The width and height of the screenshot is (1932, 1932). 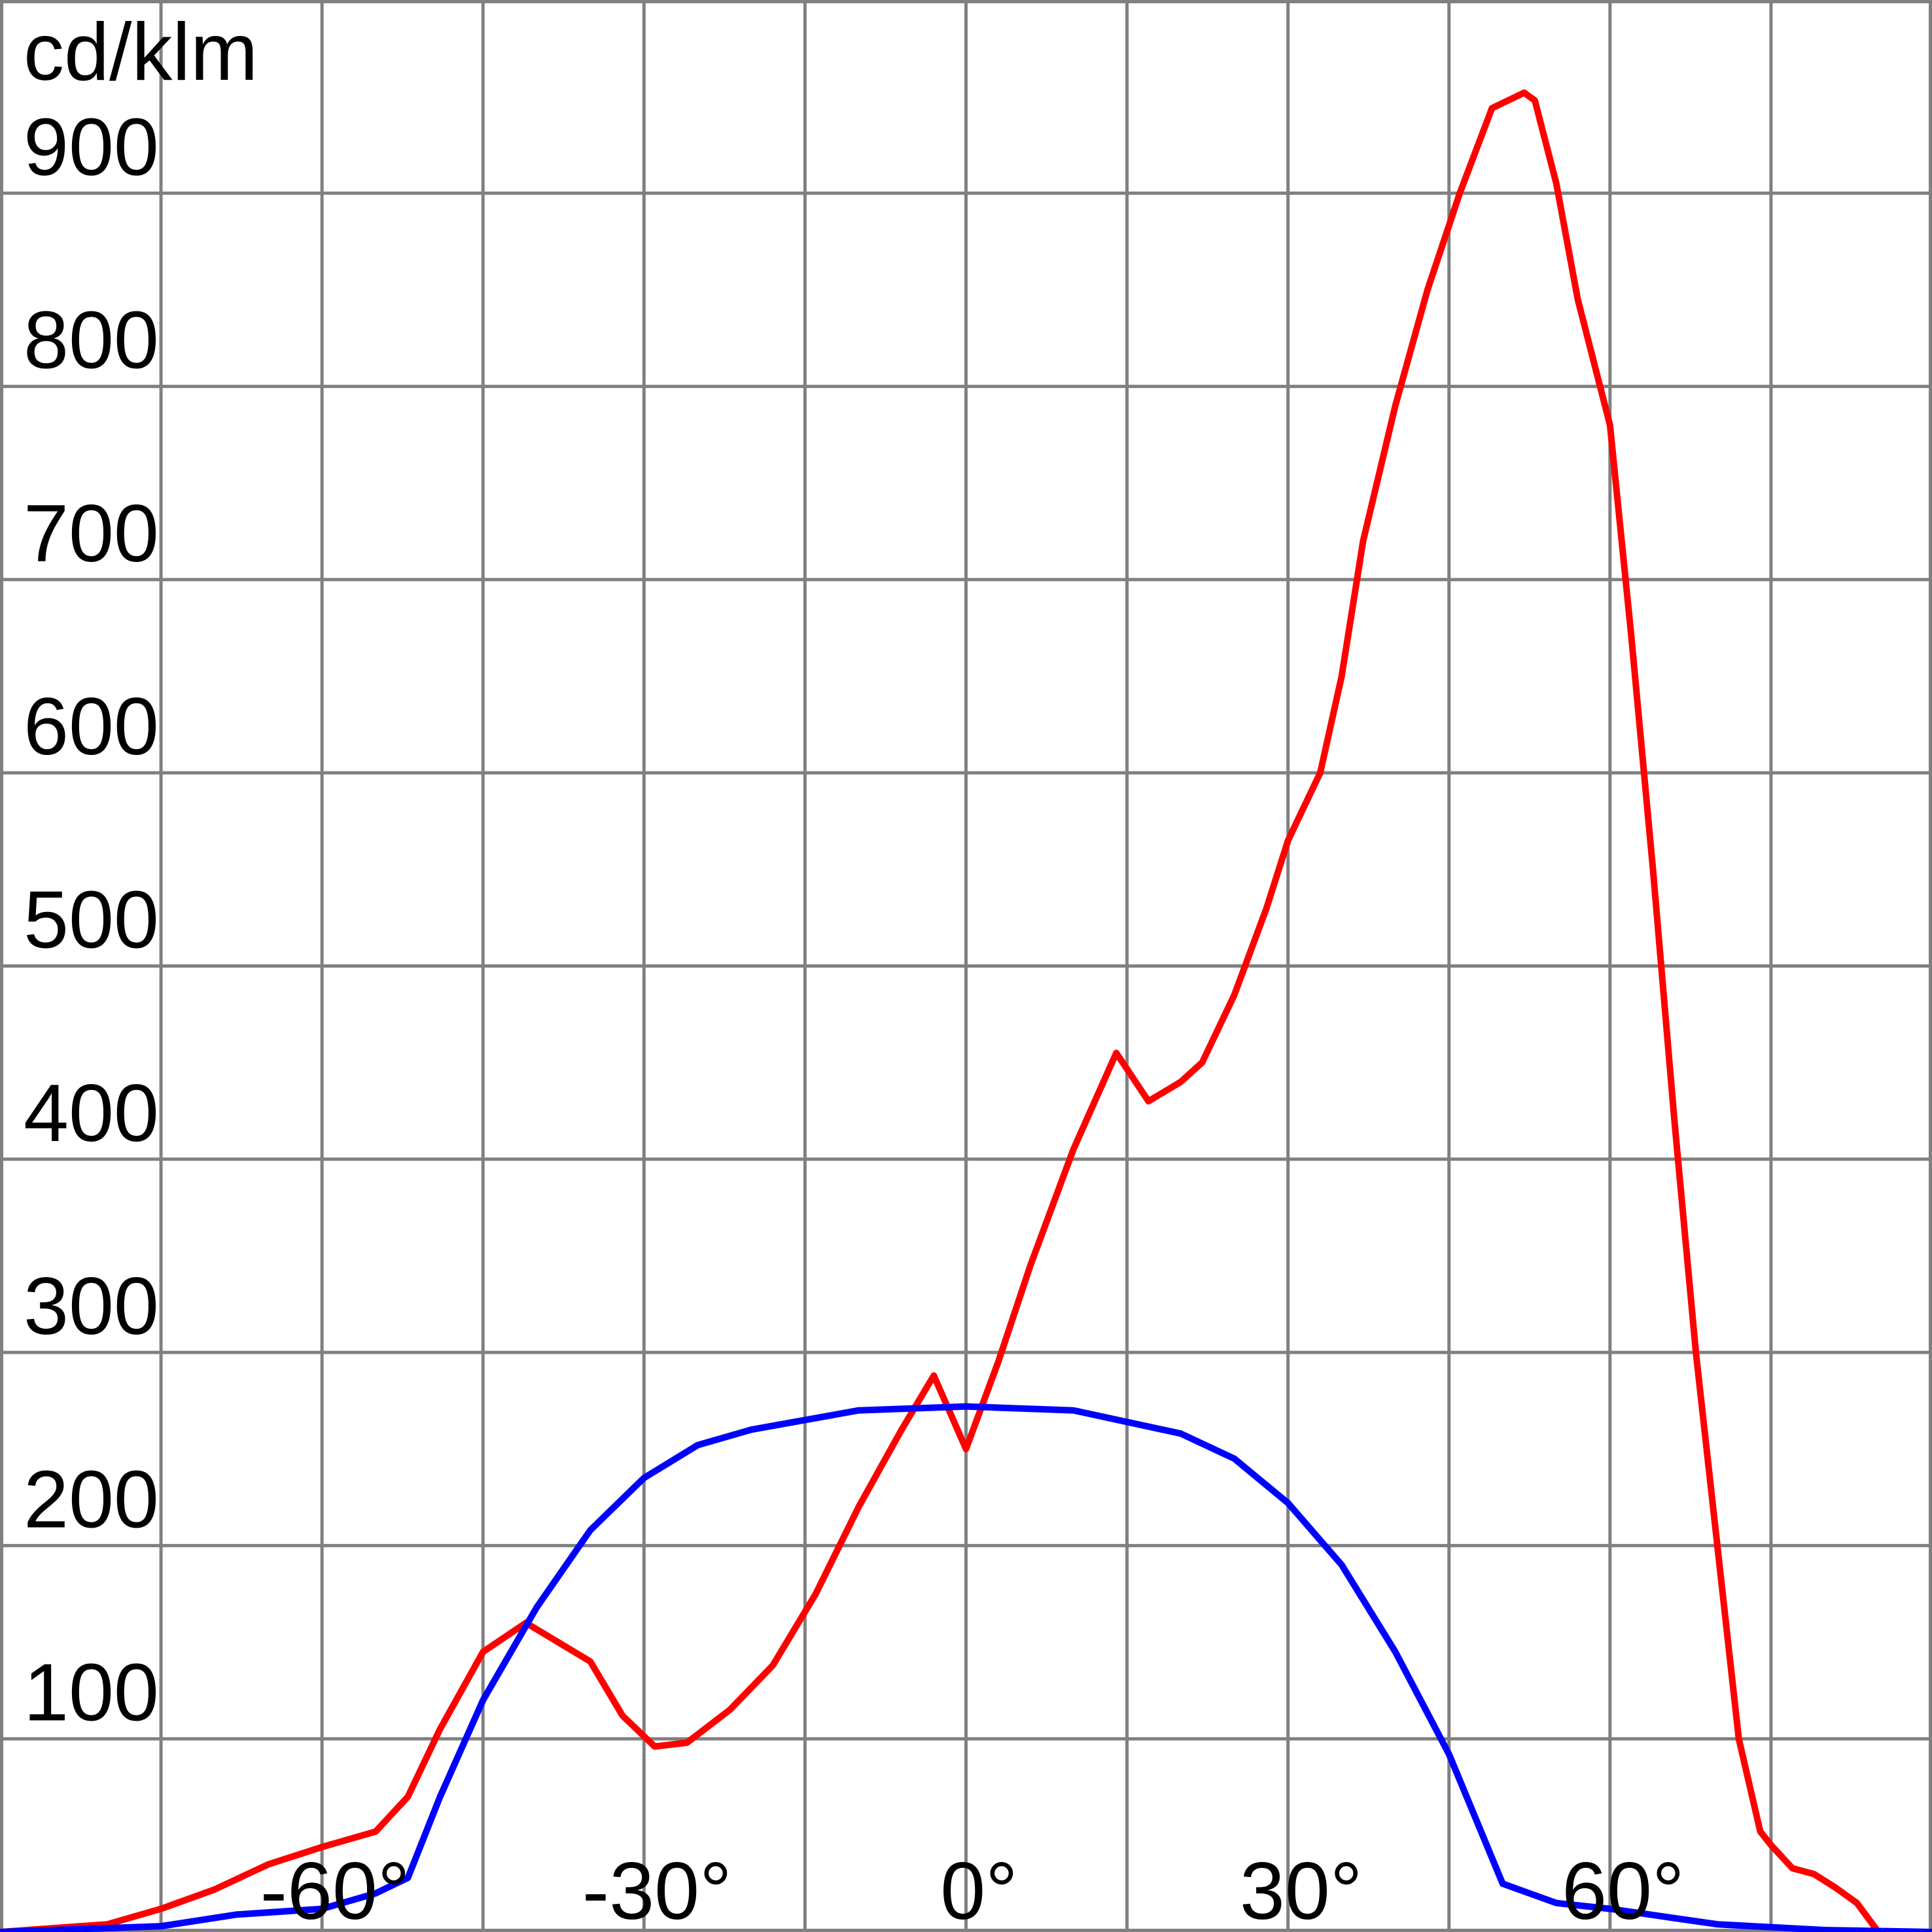 I want to click on y-tick-label: 500, so click(x=92, y=920).